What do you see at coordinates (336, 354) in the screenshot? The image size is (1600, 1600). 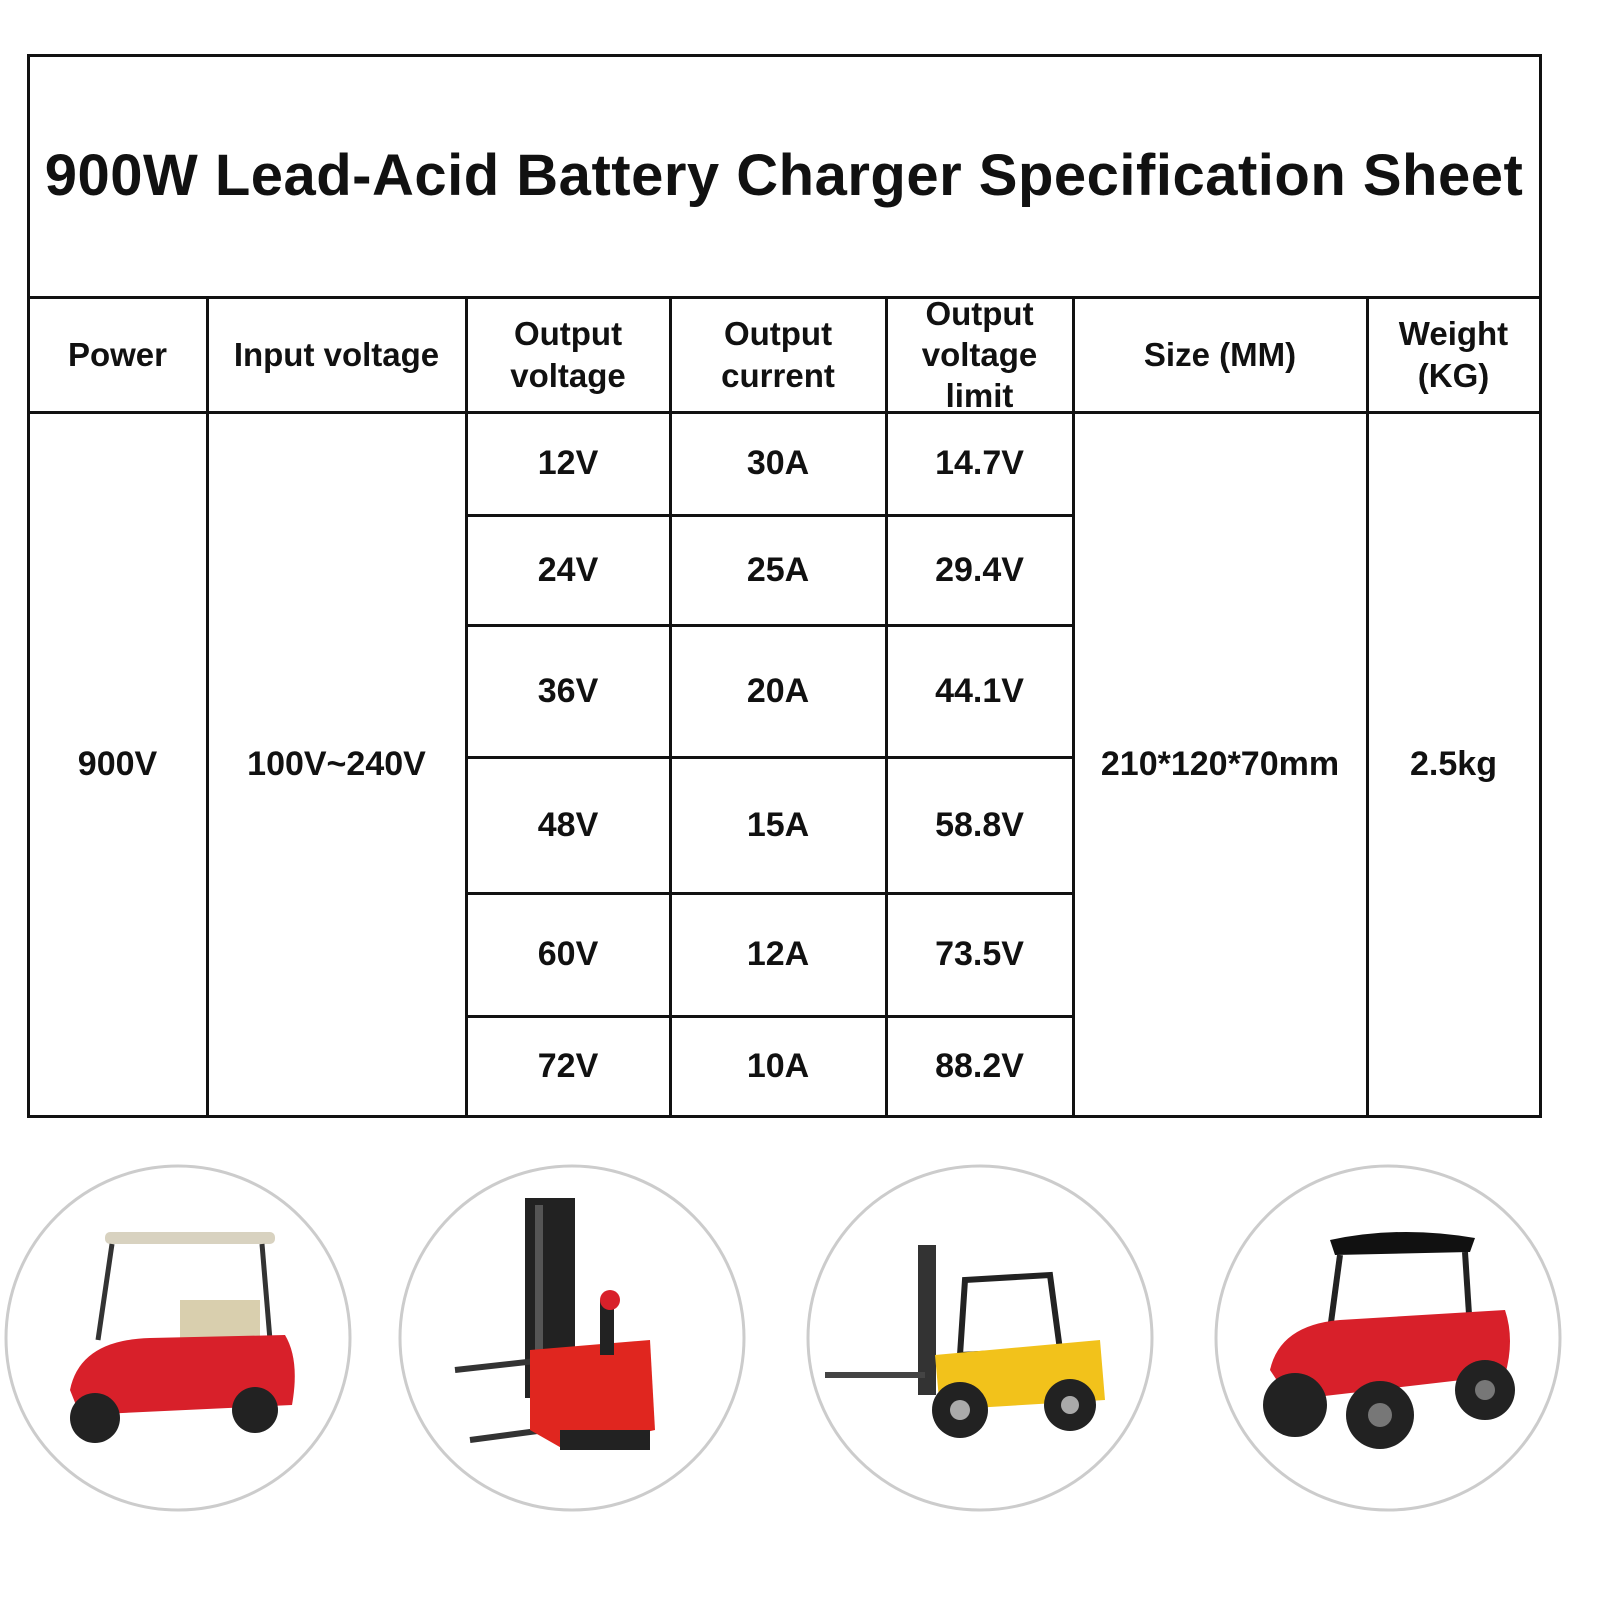 I see `header-cell: Input voltage` at bounding box center [336, 354].